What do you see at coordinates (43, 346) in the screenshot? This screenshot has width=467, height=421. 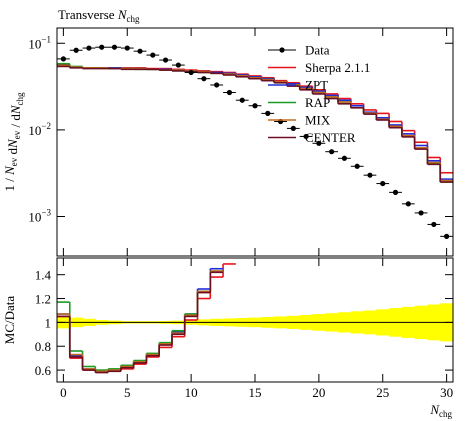 I see `y-tick-label: 0.8` at bounding box center [43, 346].